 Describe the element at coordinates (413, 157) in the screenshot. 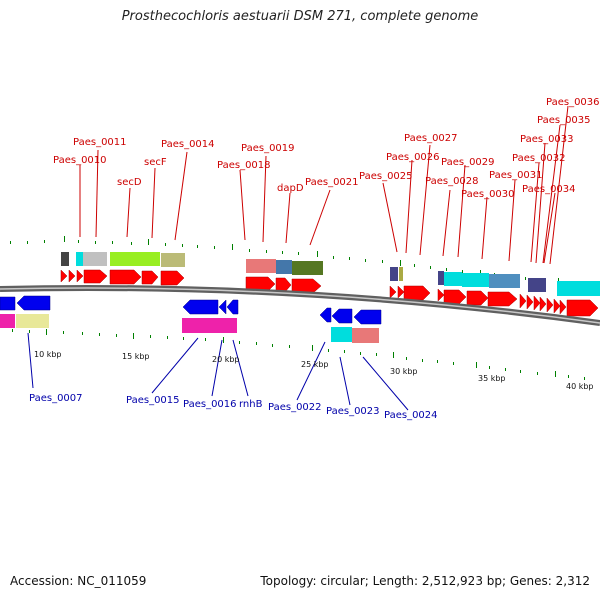

I see `gene-label: Paes_0026` at that location.